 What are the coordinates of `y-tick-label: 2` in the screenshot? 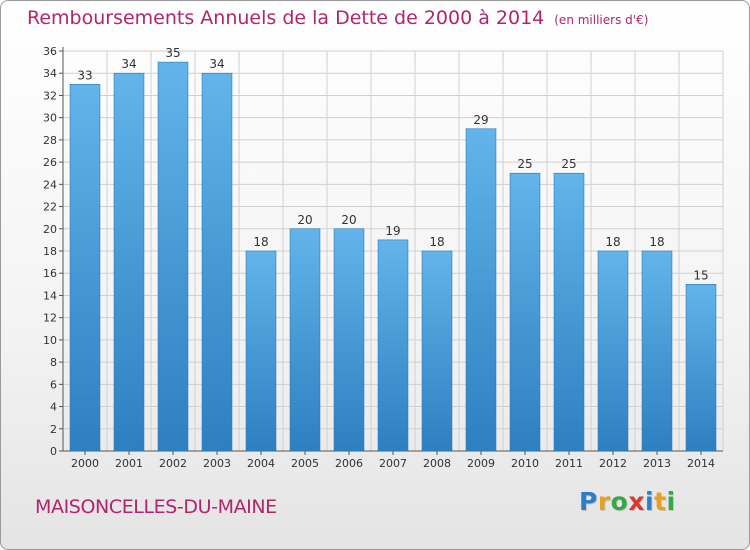 It's located at (53, 429).